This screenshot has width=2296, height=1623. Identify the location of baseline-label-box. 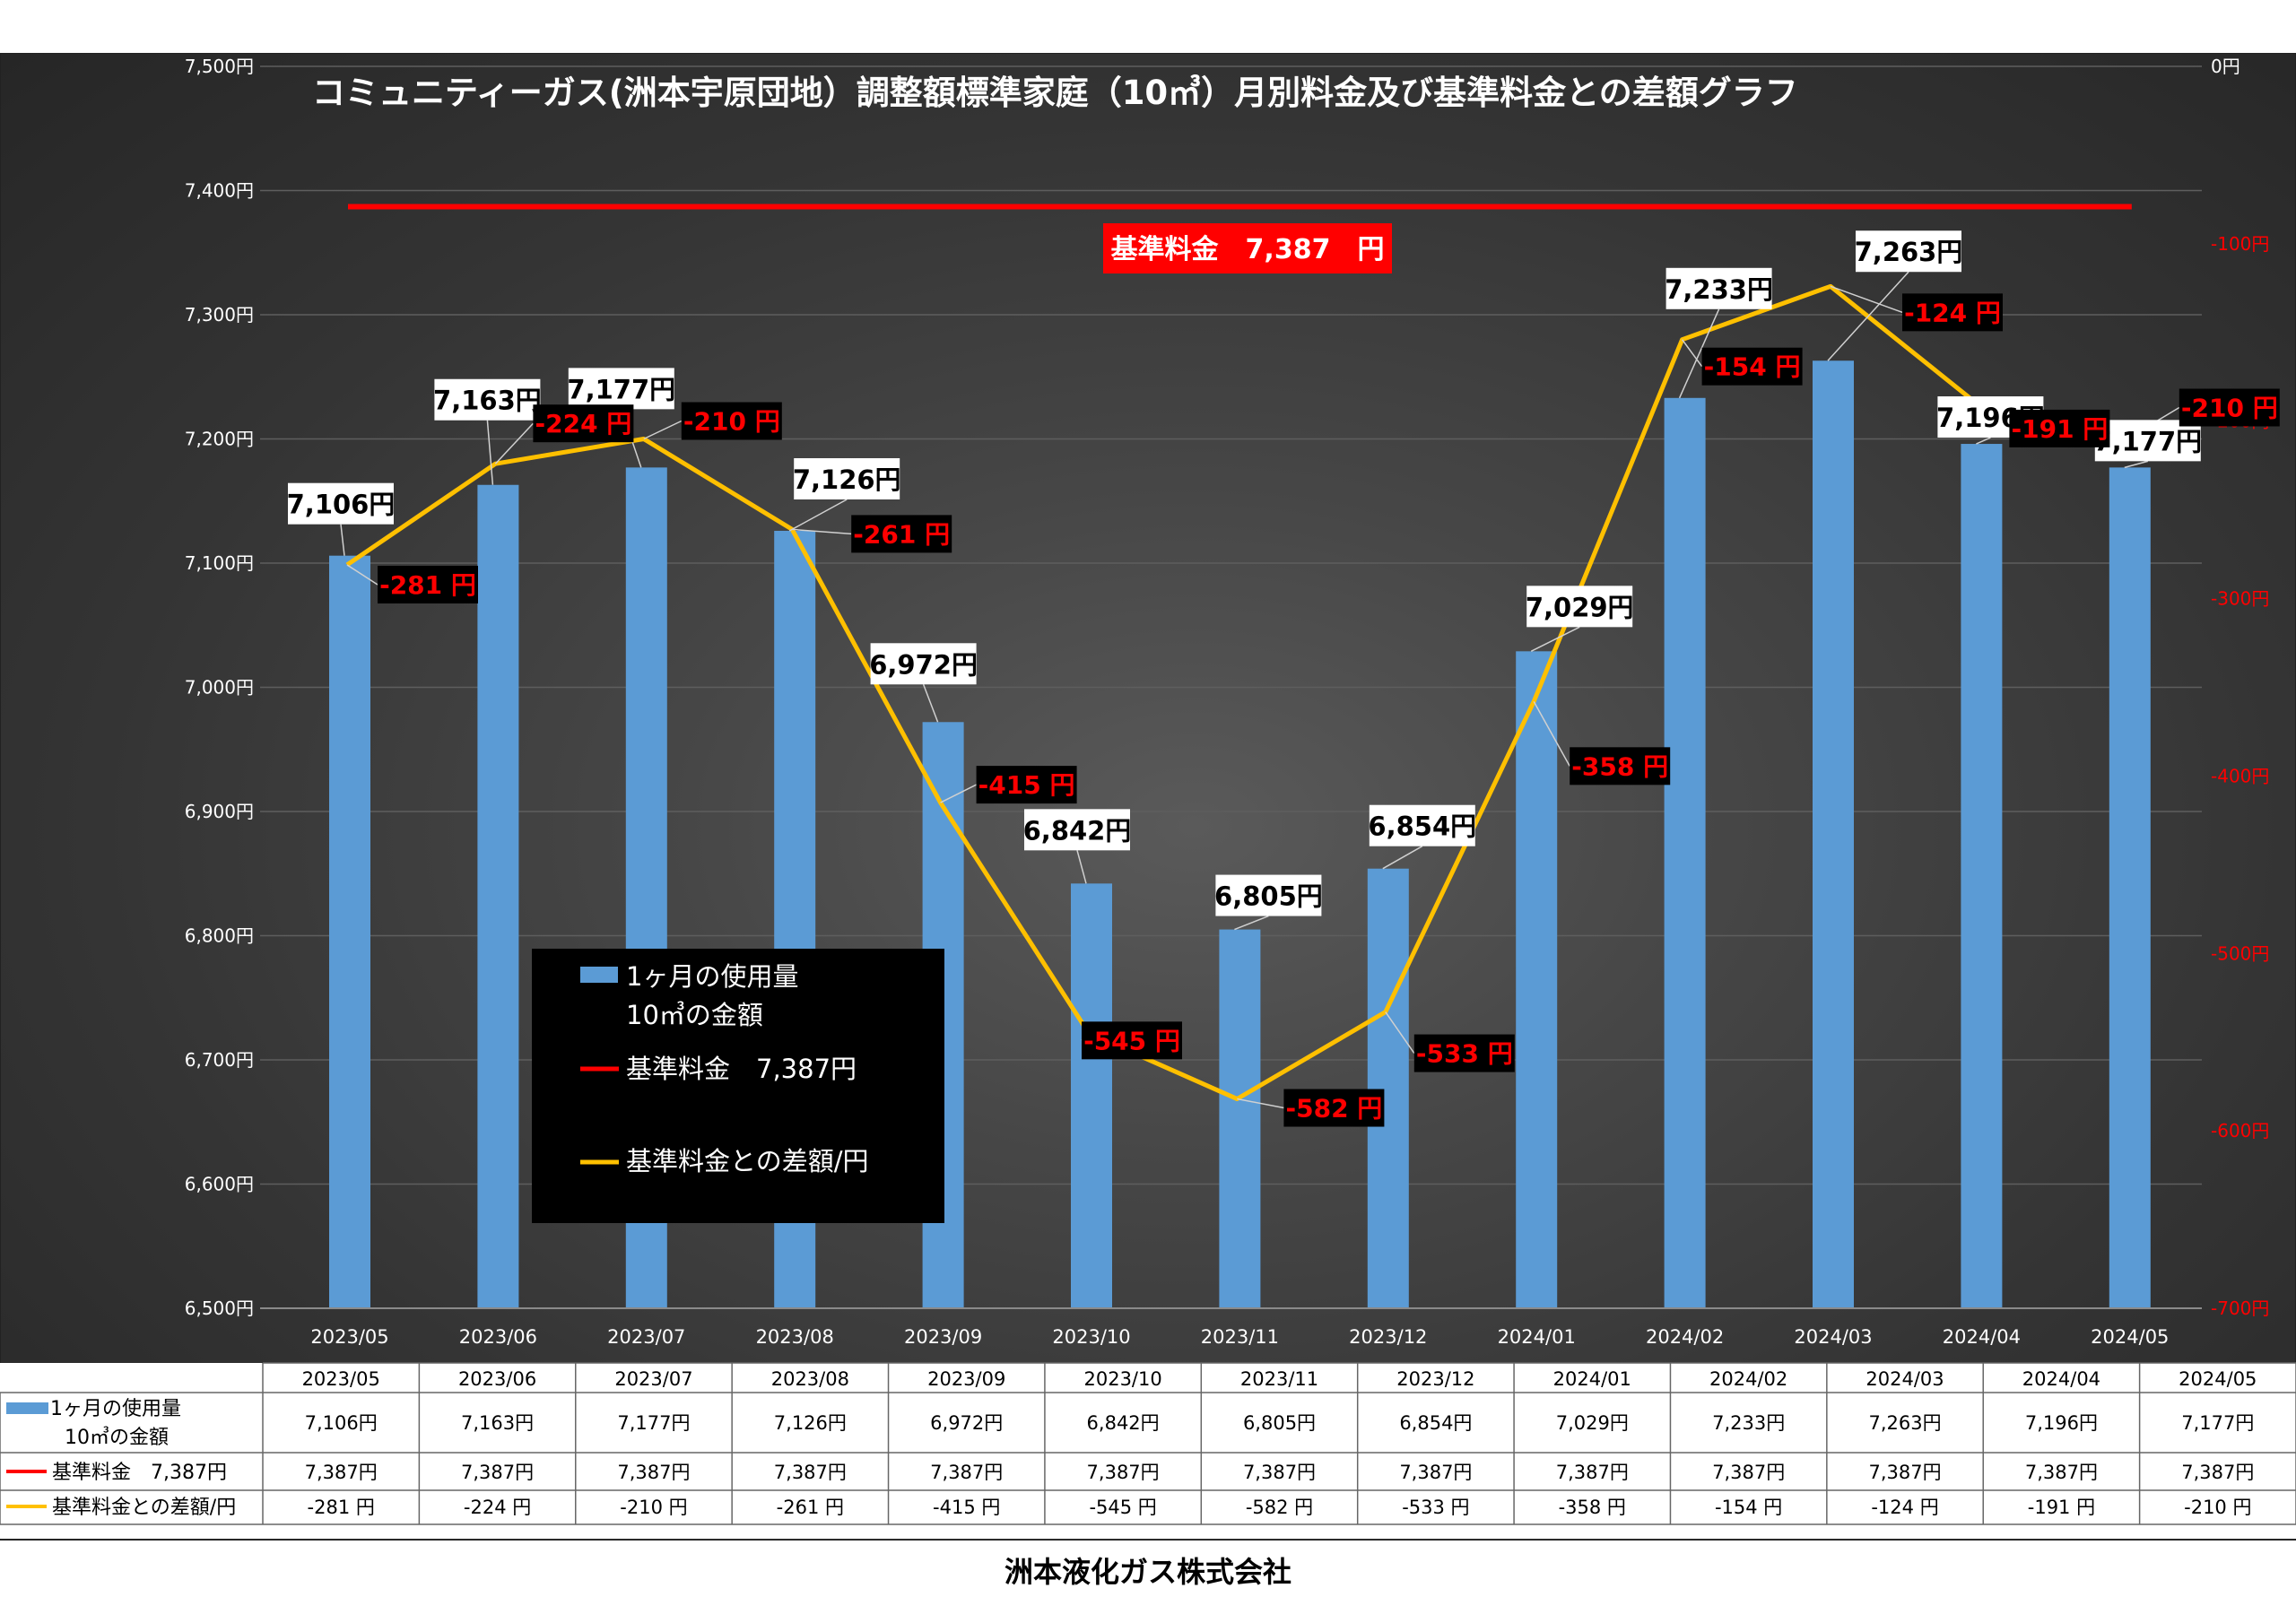
(1247, 248).